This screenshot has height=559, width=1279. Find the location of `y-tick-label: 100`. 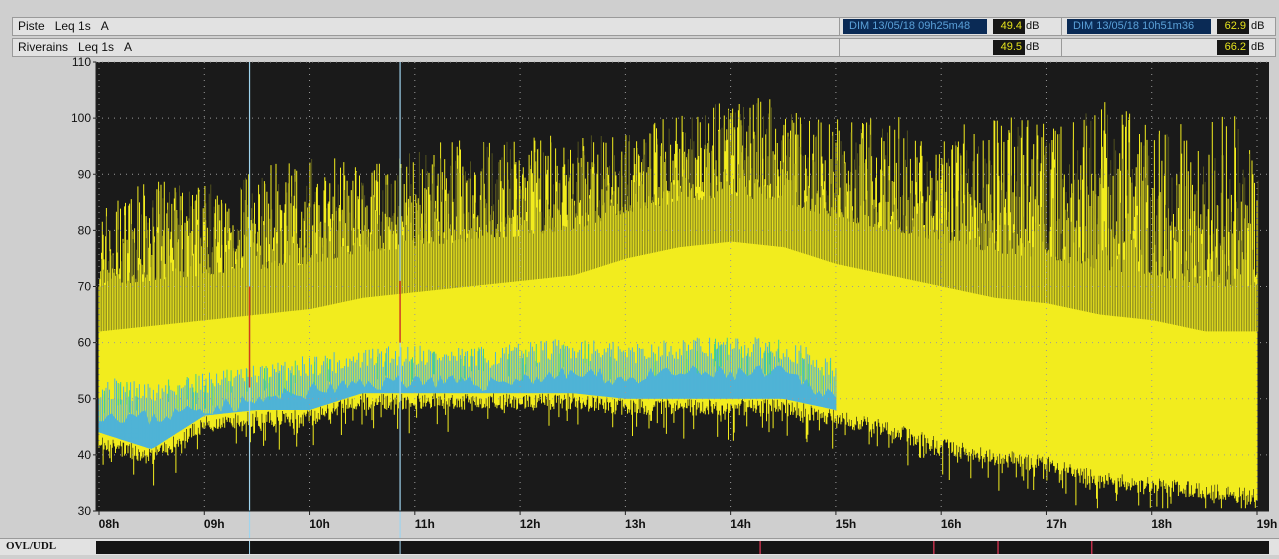

y-tick-label: 100 is located at coordinates (81, 118).